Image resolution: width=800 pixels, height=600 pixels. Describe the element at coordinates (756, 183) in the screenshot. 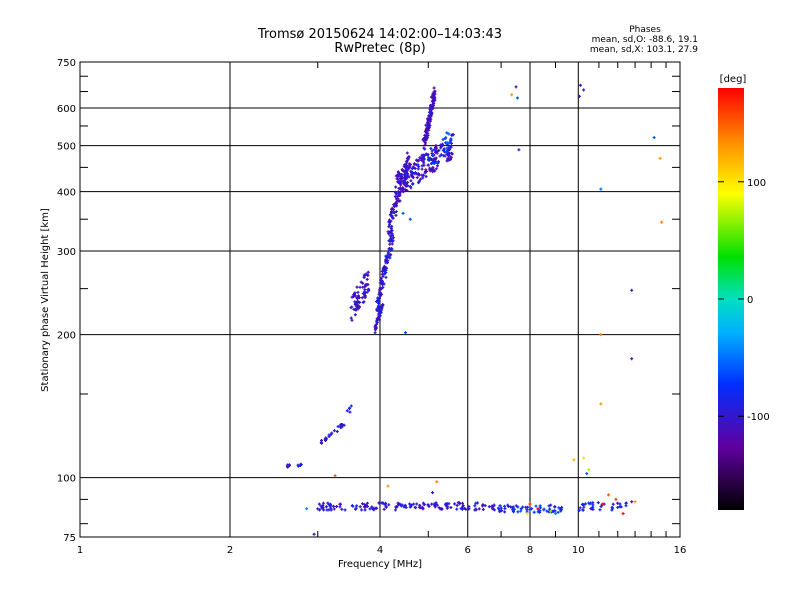

I see `colorbar-tick-label: 100` at that location.